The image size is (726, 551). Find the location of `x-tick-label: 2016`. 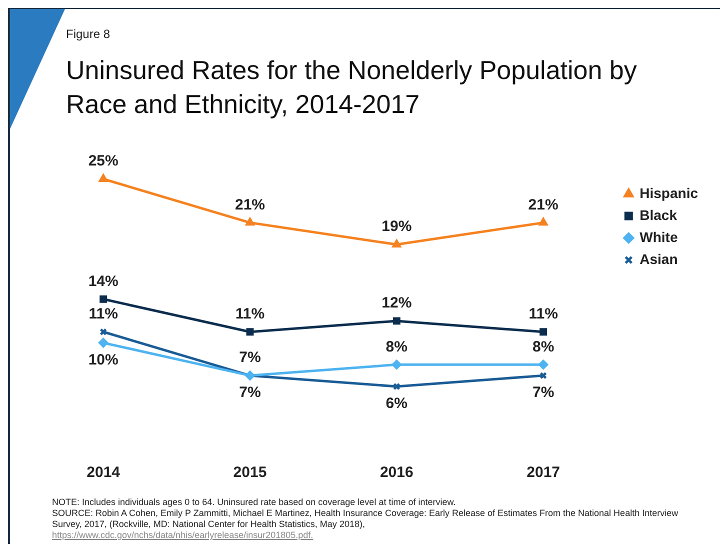

x-tick-label: 2016 is located at coordinates (397, 473).